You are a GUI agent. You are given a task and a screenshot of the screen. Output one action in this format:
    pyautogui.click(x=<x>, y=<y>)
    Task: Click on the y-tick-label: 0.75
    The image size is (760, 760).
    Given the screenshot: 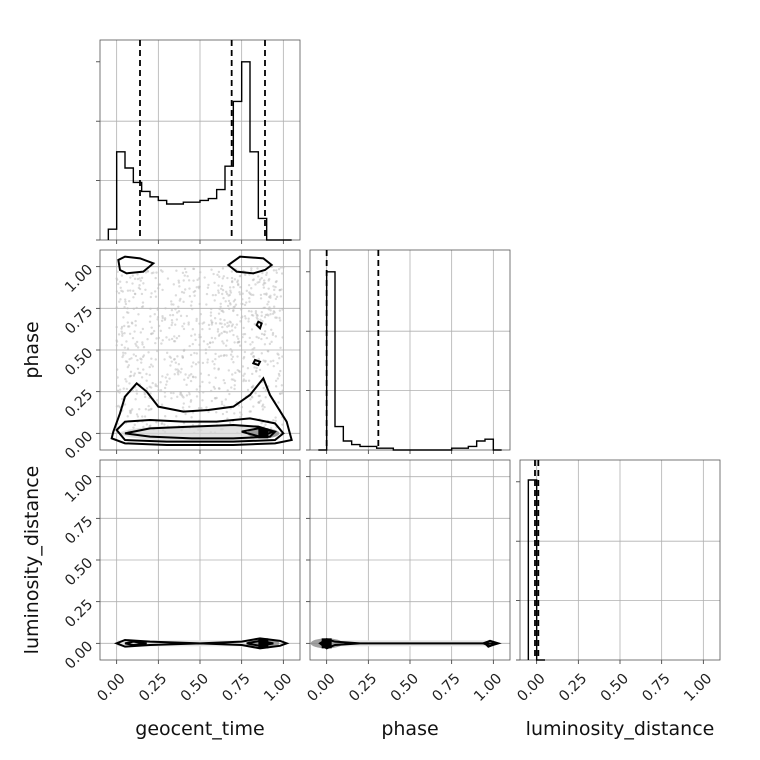 What is the action you would take?
    pyautogui.click(x=79, y=320)
    